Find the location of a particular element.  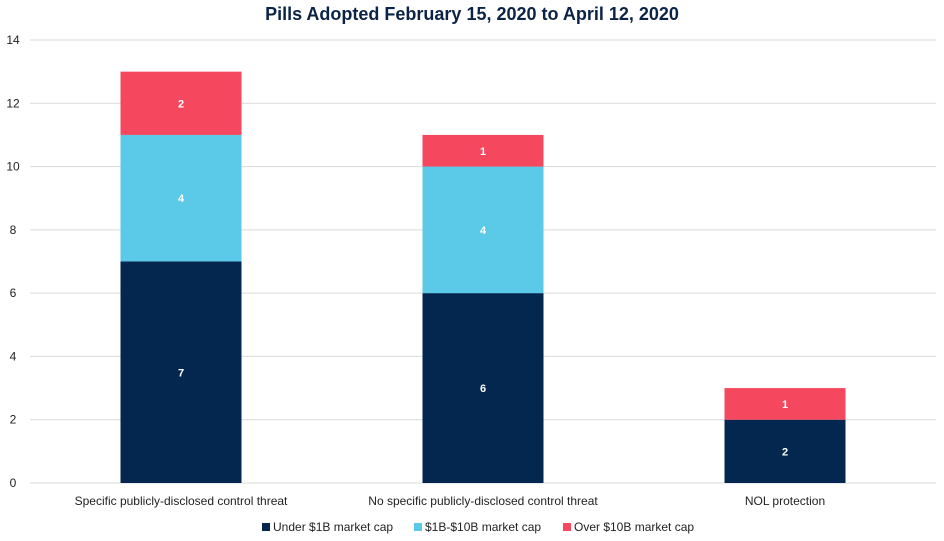

data-label: 7 is located at coordinates (181, 373).